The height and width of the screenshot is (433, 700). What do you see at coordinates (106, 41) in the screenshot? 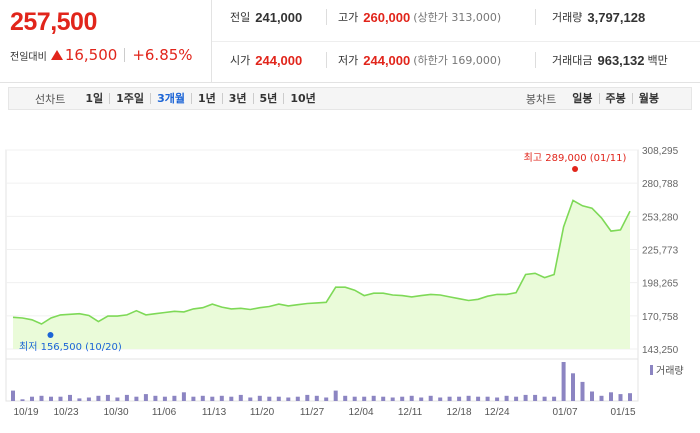
I see `price-summary: 257,500 전일대비 16,500 +6.85%` at bounding box center [106, 41].